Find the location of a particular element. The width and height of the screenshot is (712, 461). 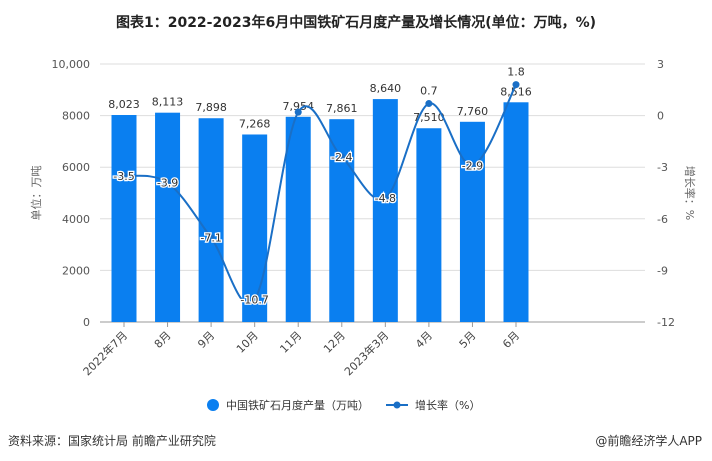

bar-label: 7,268 is located at coordinates (255, 123).